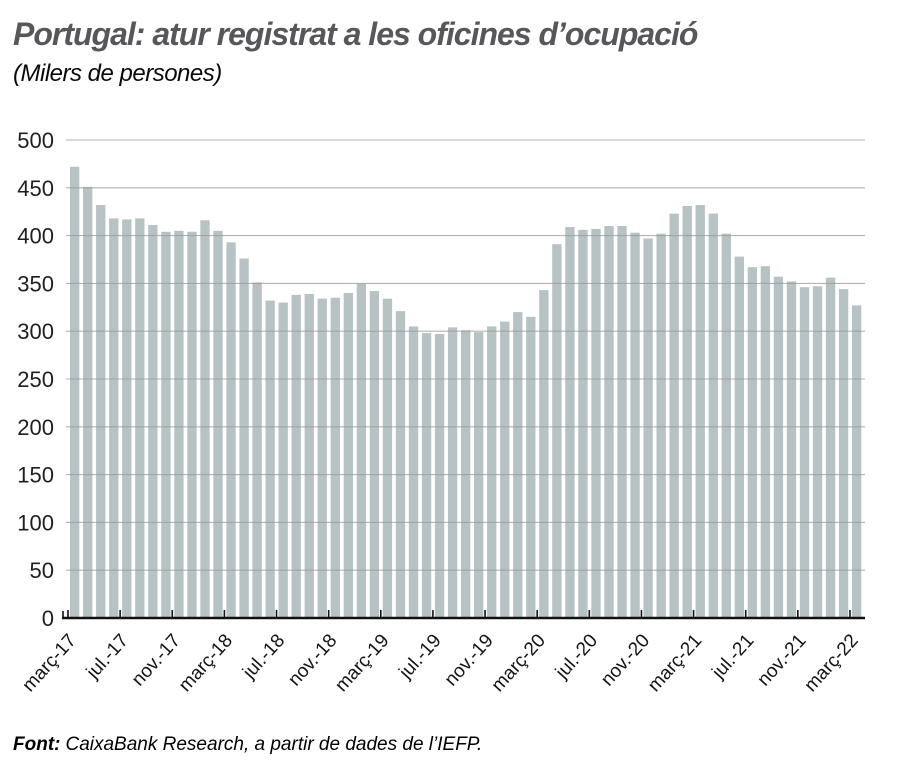 The width and height of the screenshot is (900, 778). I want to click on chart-subtitle: (Milers de persones), so click(117, 73).